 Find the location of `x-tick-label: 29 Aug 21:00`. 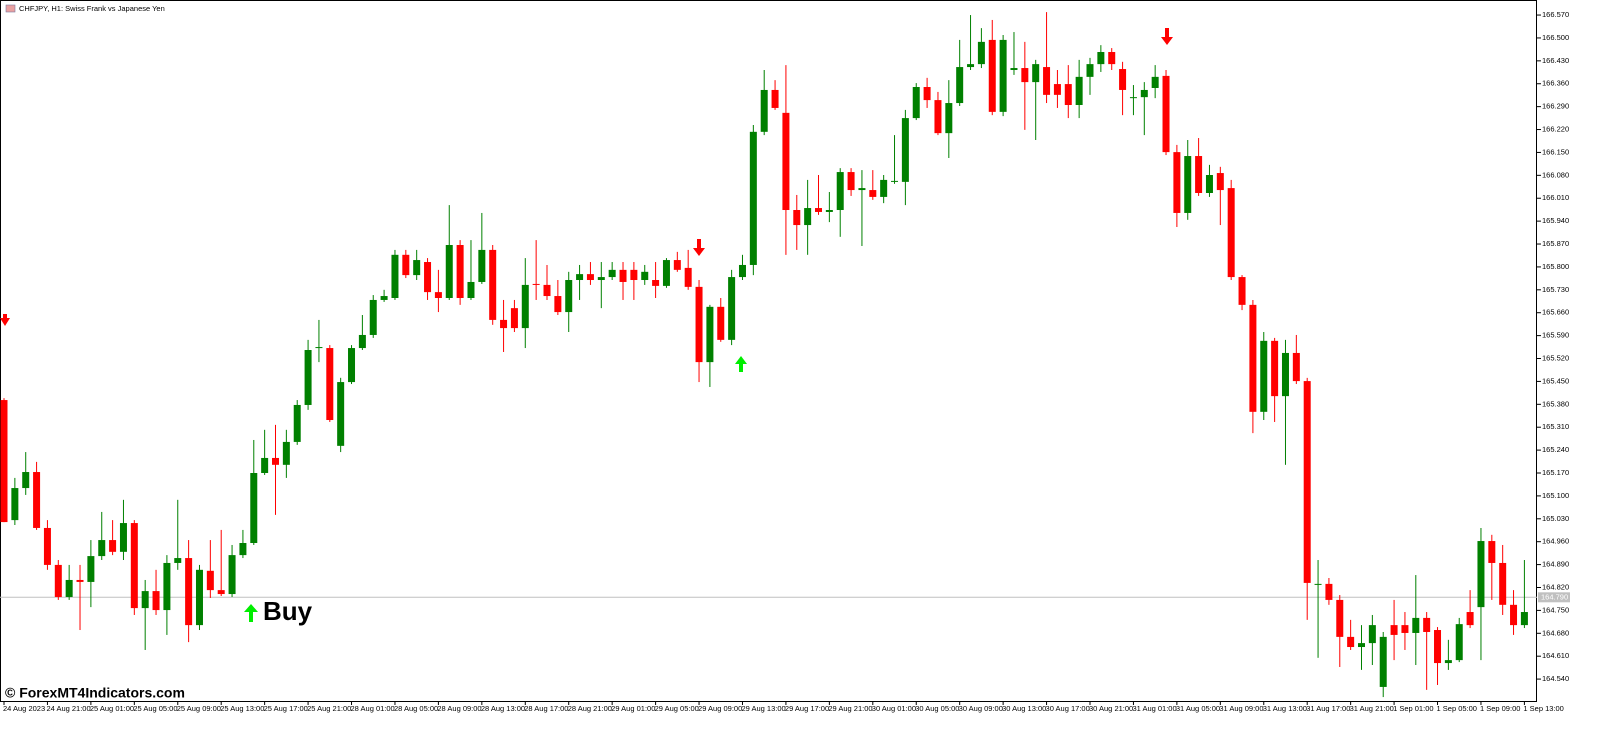

x-tick-label: 29 Aug 21:00 is located at coordinates (850, 708).